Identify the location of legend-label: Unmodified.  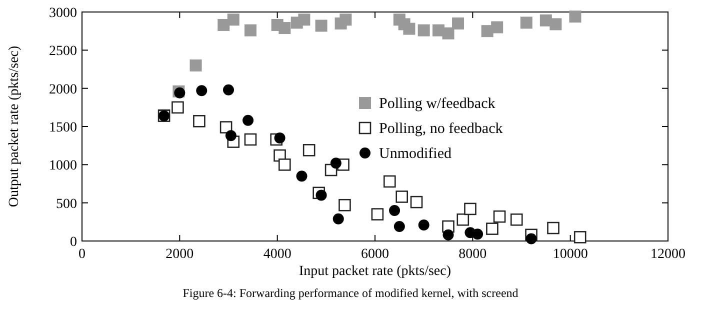
(415, 154).